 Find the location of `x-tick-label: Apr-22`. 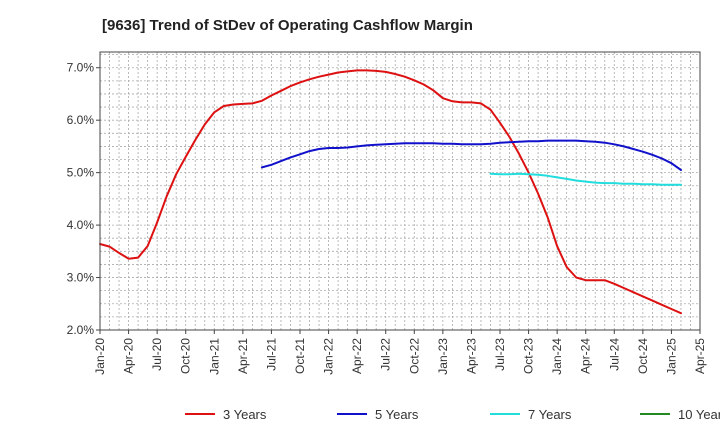

x-tick-label: Apr-22 is located at coordinates (357, 356).